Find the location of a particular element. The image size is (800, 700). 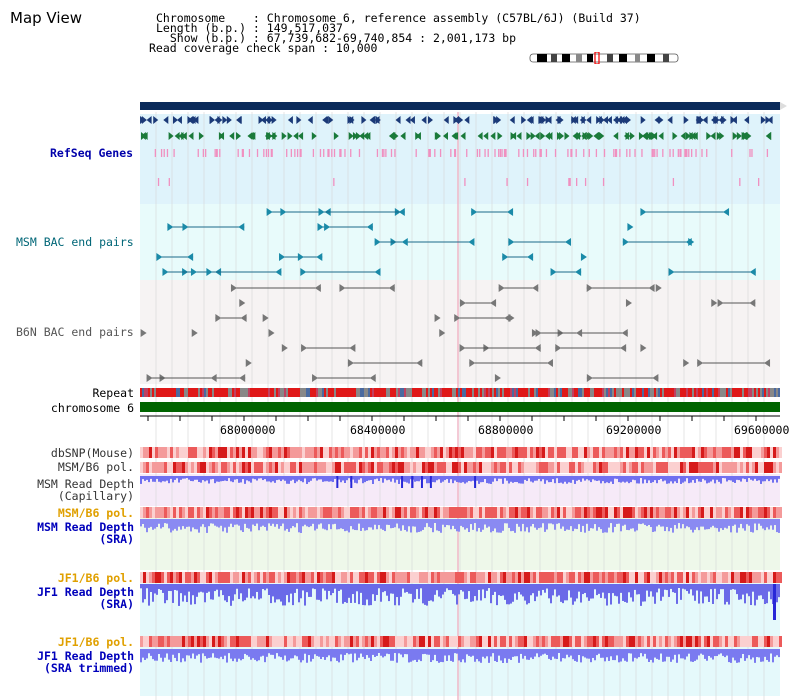

chromosome-ideogram is located at coordinates (605, 58).